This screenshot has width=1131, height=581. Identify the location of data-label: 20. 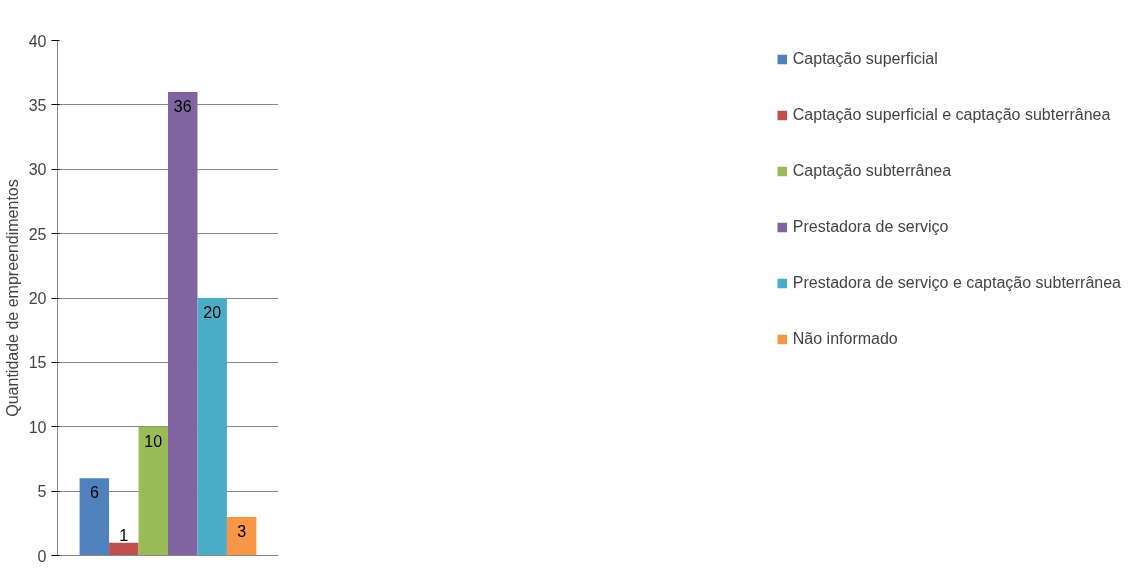
(212, 312).